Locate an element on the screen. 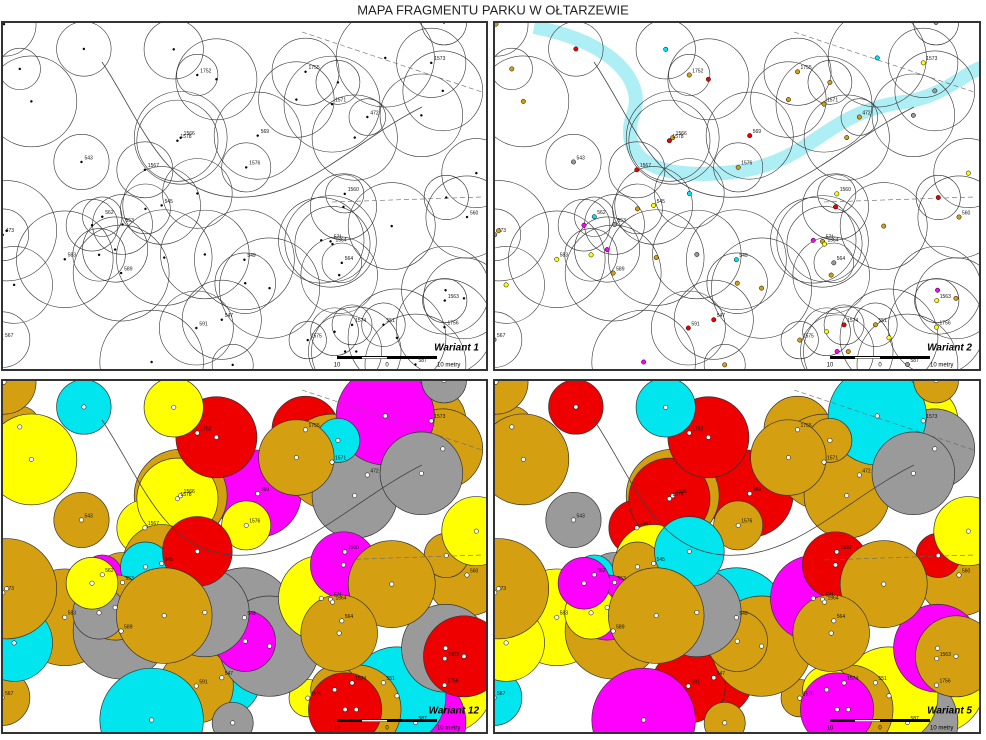 The height and width of the screenshot is (740, 986). title: MAPA FRAGMENTU PARKU W OŁTARZEWIE is located at coordinates (493, 9).